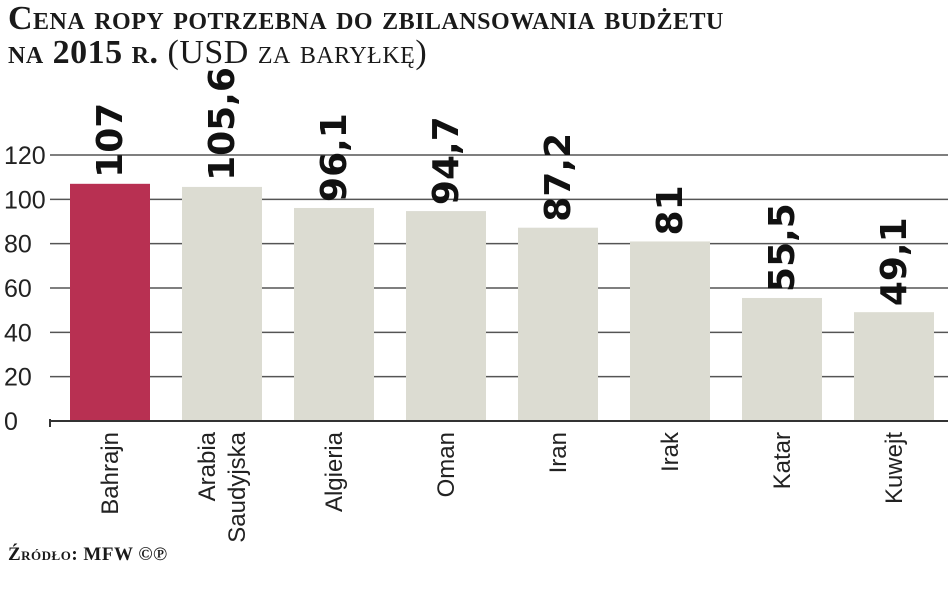  Describe the element at coordinates (894, 261) in the screenshot. I see `value-label-8: 49,1` at that location.